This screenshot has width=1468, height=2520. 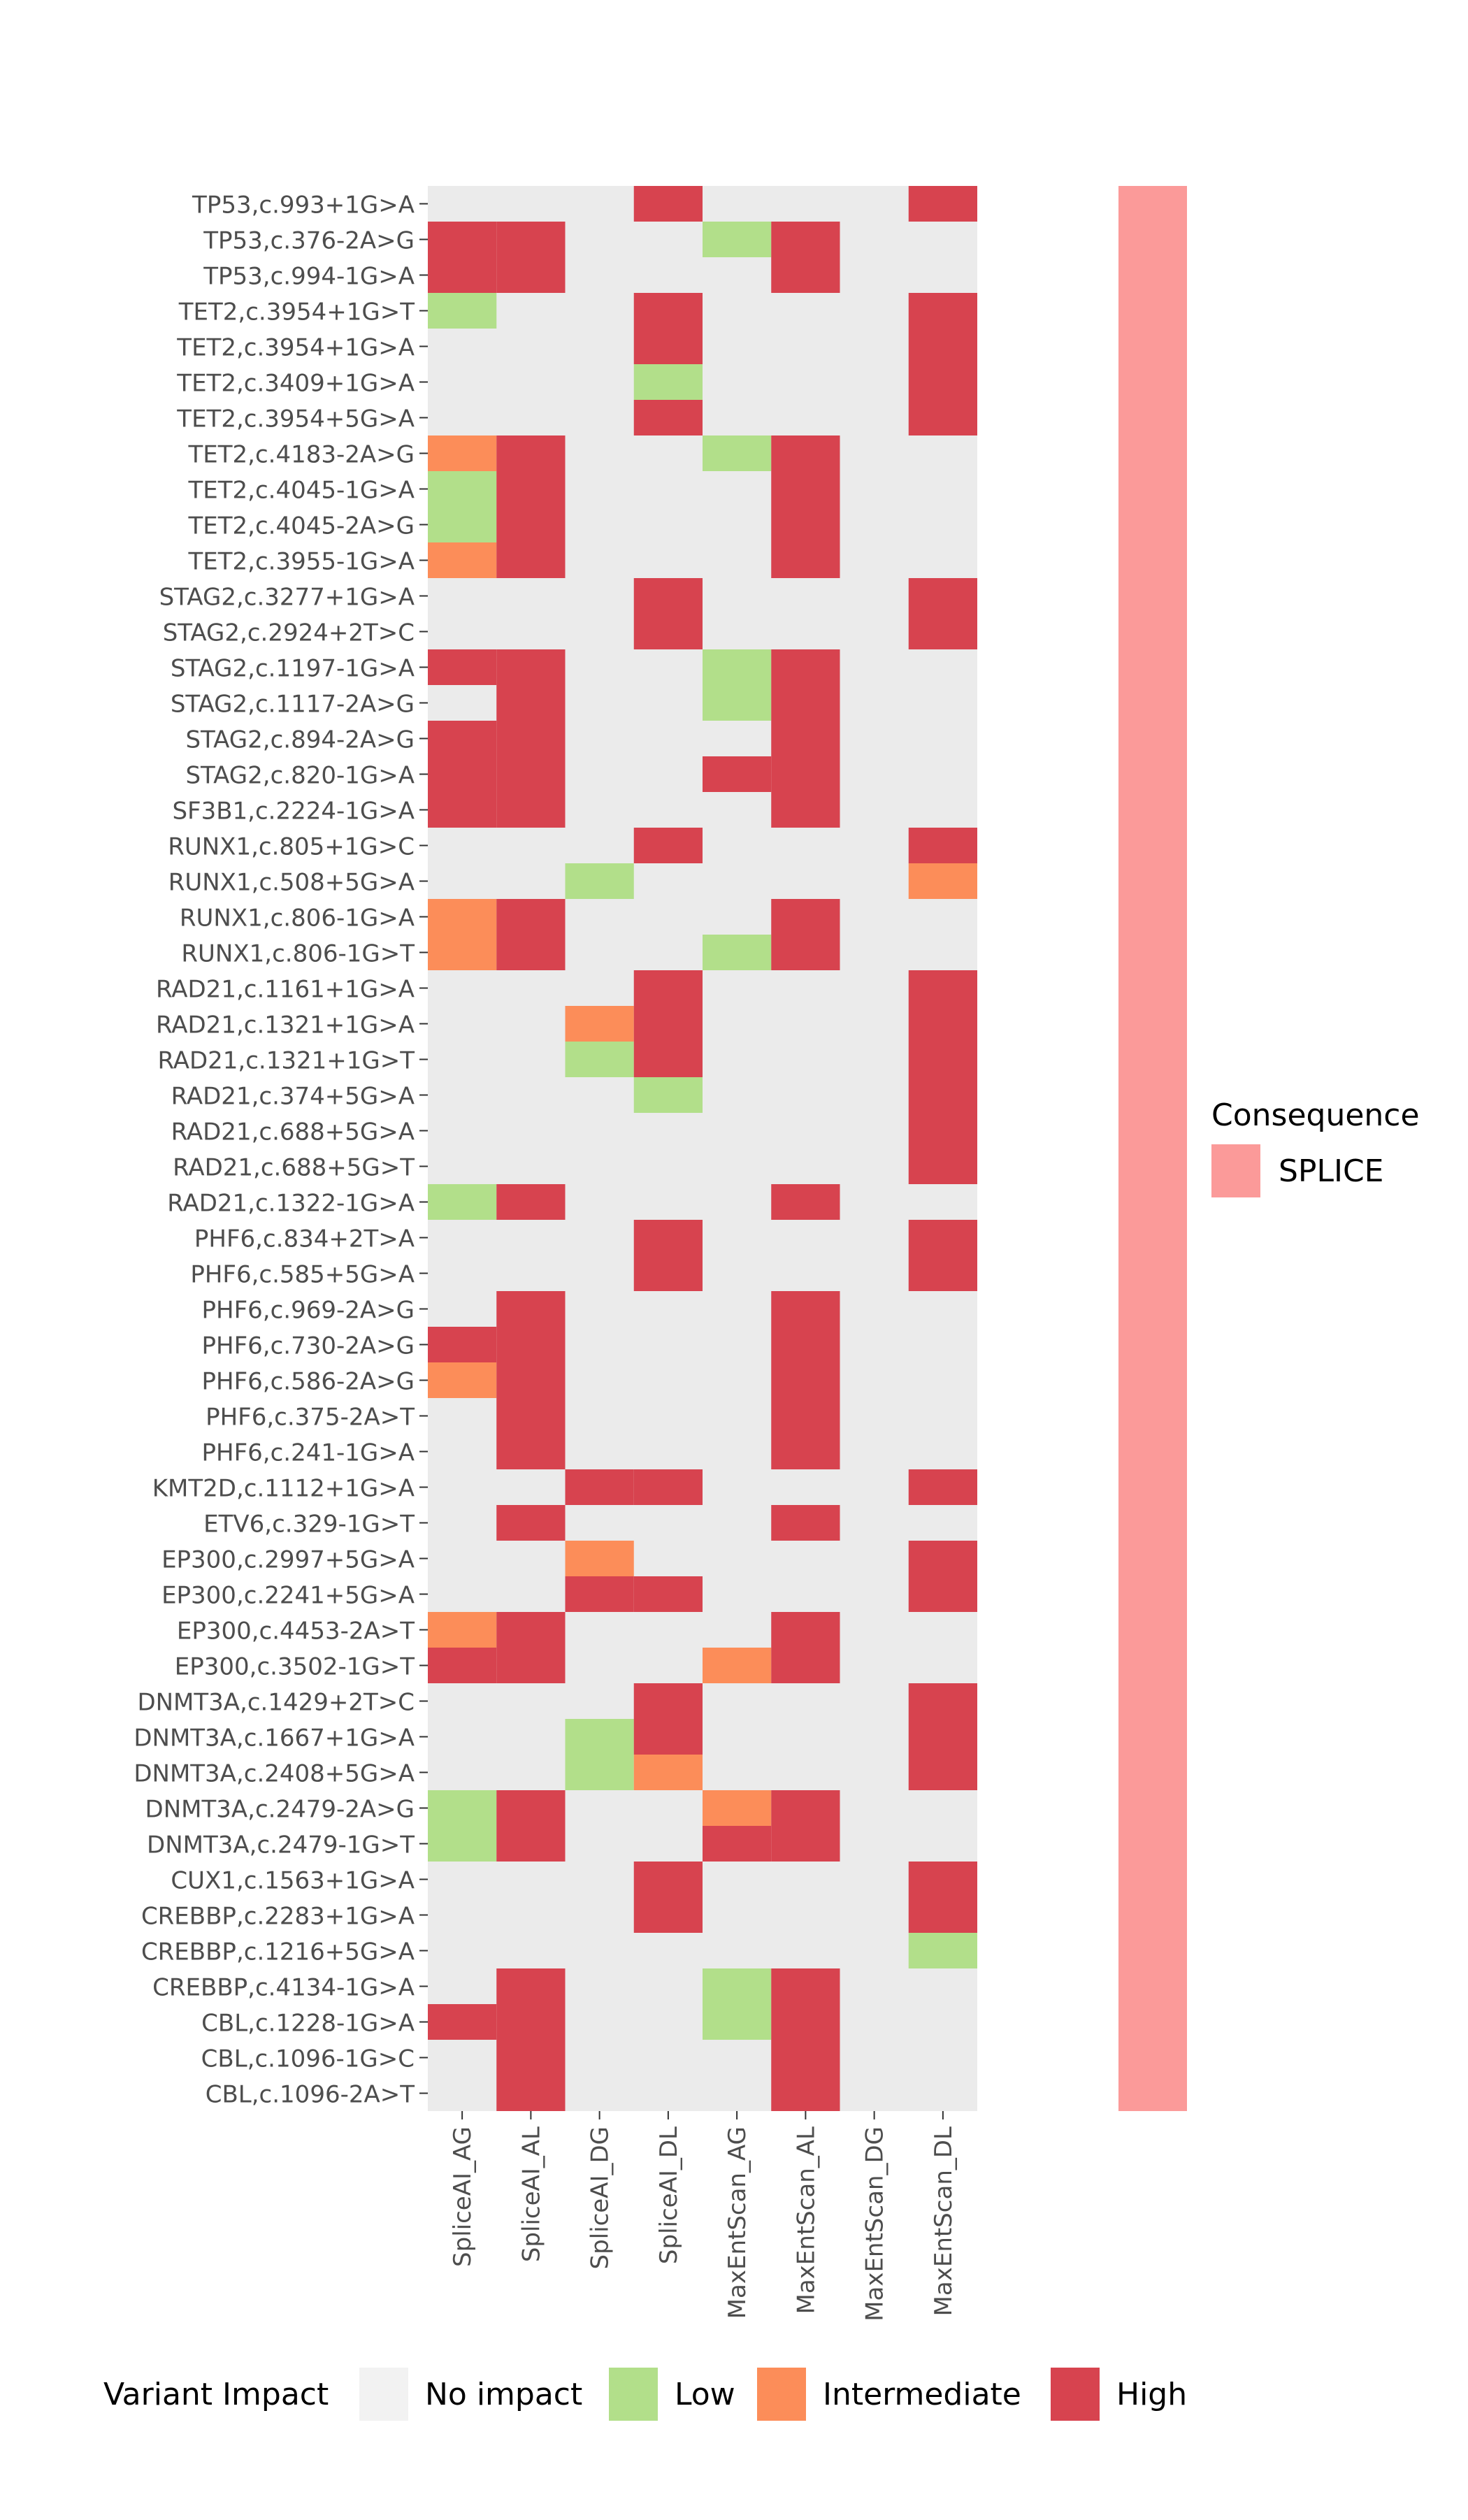 I want to click on heatmap-cell-dnmt3a-c-2408-5g-a-spliceai-dg, so click(x=599, y=1772).